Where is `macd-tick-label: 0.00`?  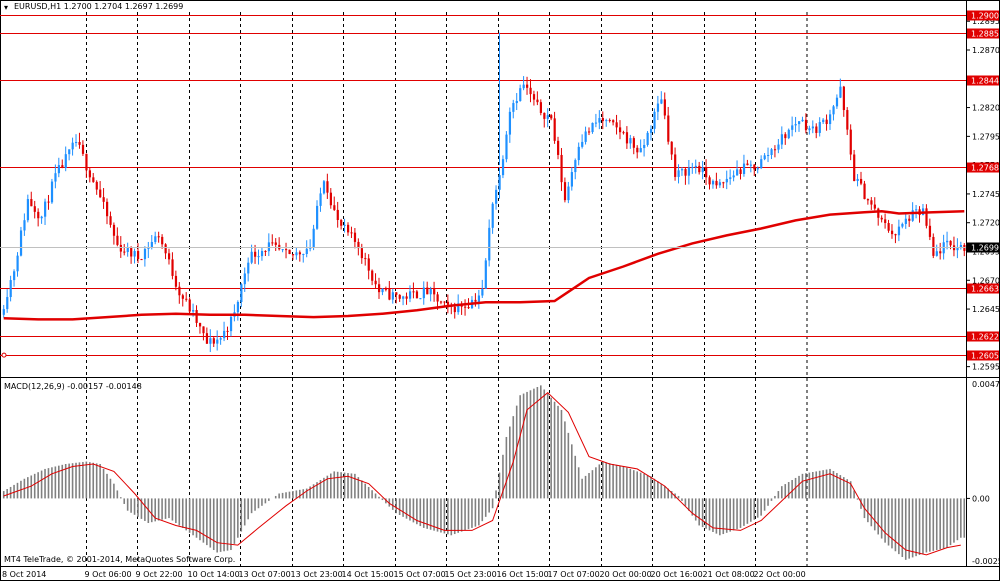
macd-tick-label: 0.00 is located at coordinates (981, 498).